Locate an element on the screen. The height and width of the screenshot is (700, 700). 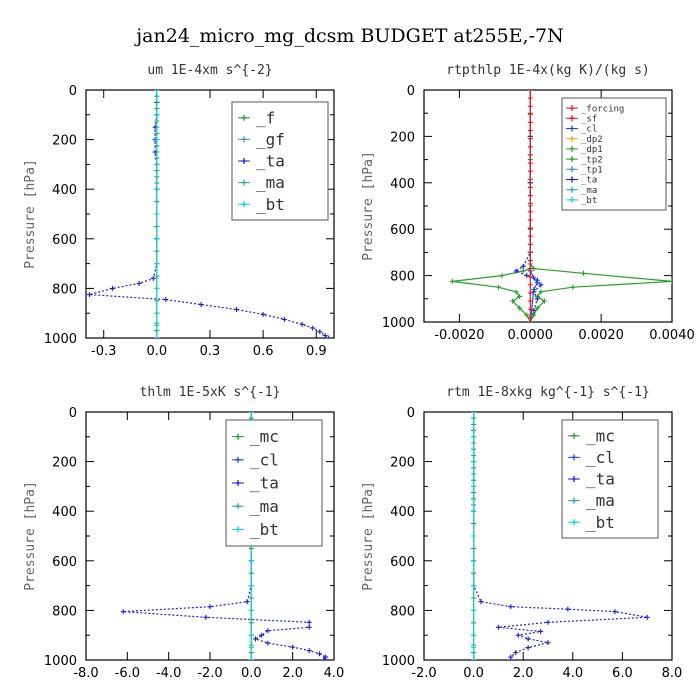
x-tick-label: 2.0 is located at coordinates (523, 673).